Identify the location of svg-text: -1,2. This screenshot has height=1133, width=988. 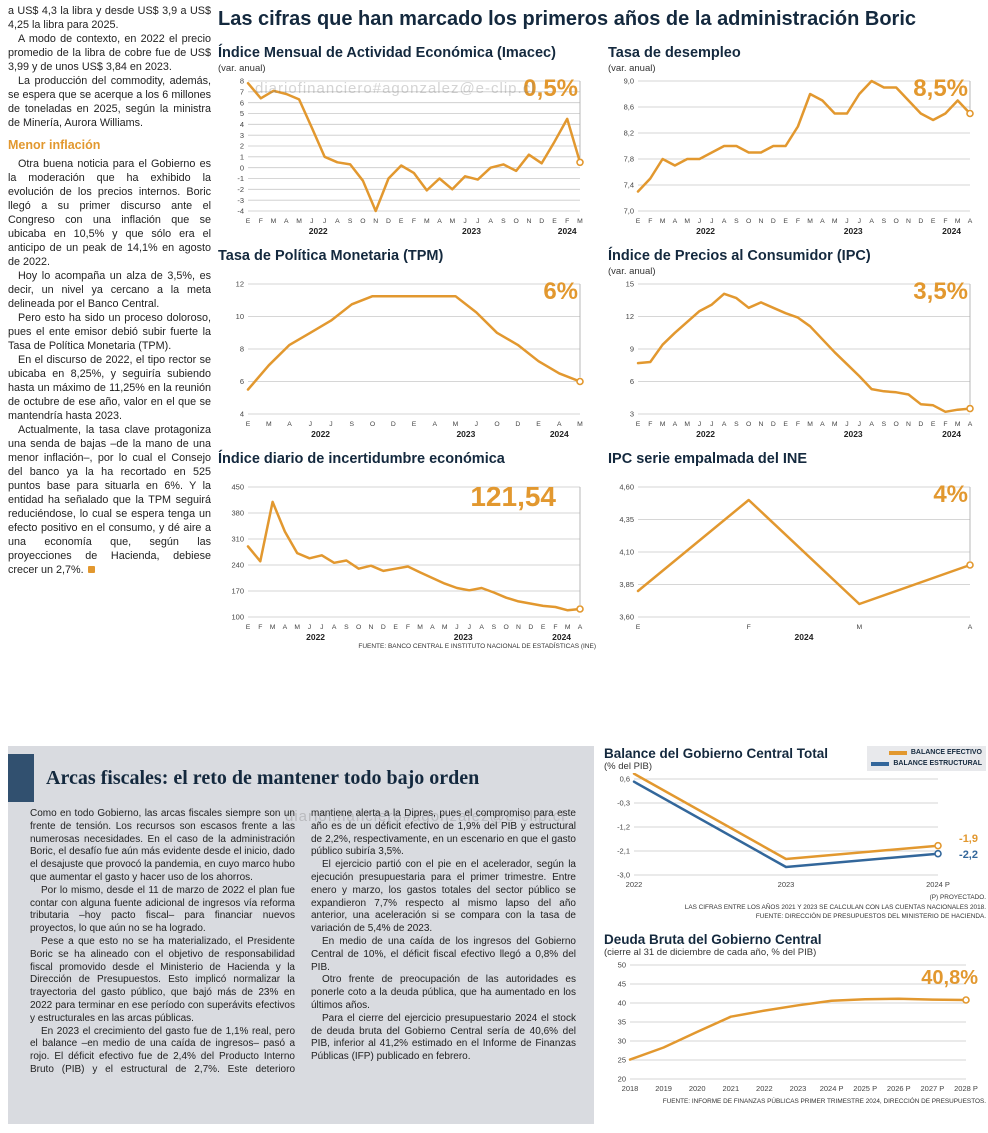
(623, 827).